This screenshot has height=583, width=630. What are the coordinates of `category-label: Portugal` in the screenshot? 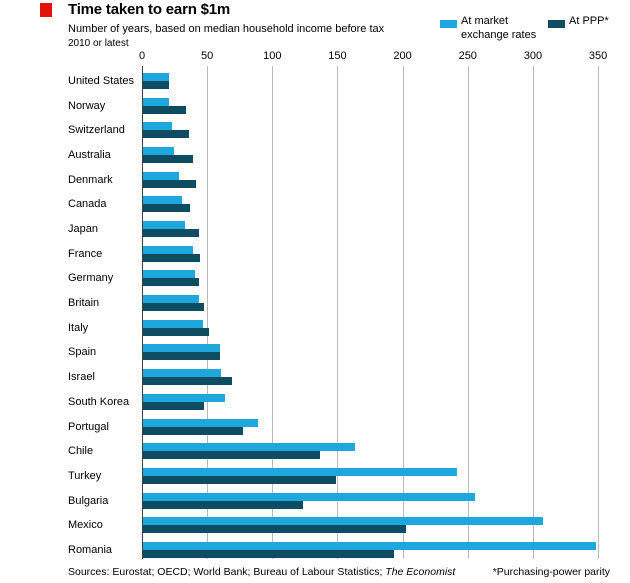 It's located at (88, 426).